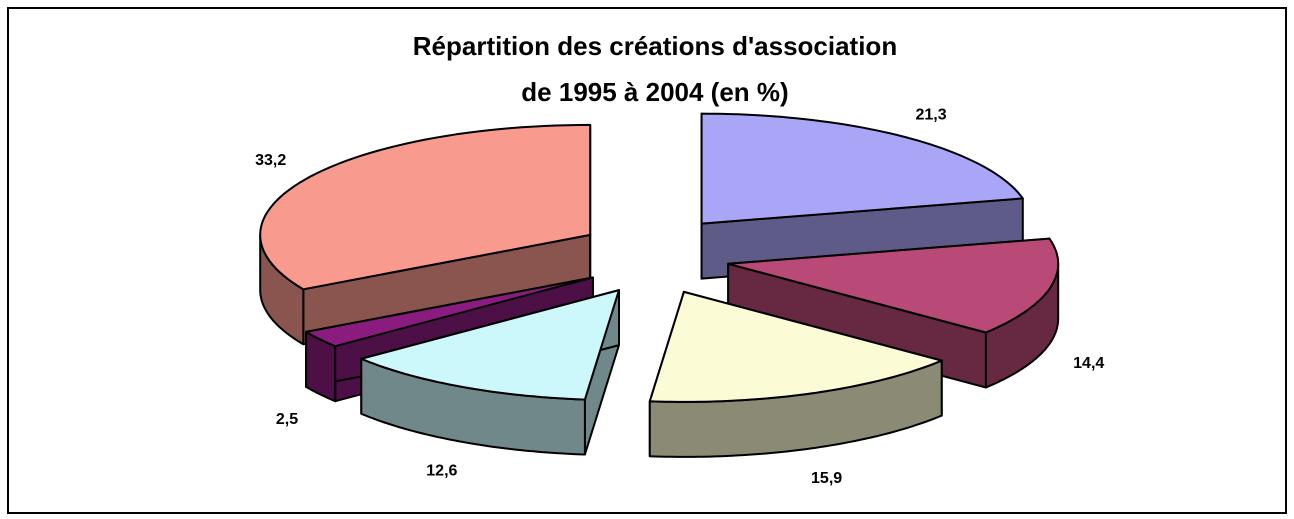 The width and height of the screenshot is (1294, 519). Describe the element at coordinates (826, 478) in the screenshot. I see `data-label: 15,9` at that location.